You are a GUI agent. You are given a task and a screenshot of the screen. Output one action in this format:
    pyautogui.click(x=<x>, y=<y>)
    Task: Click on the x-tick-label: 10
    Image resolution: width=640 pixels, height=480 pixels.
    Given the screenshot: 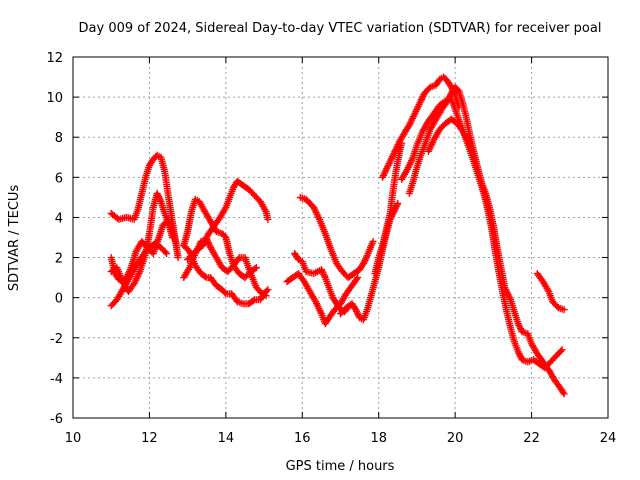 What is the action you would take?
    pyautogui.click(x=73, y=438)
    